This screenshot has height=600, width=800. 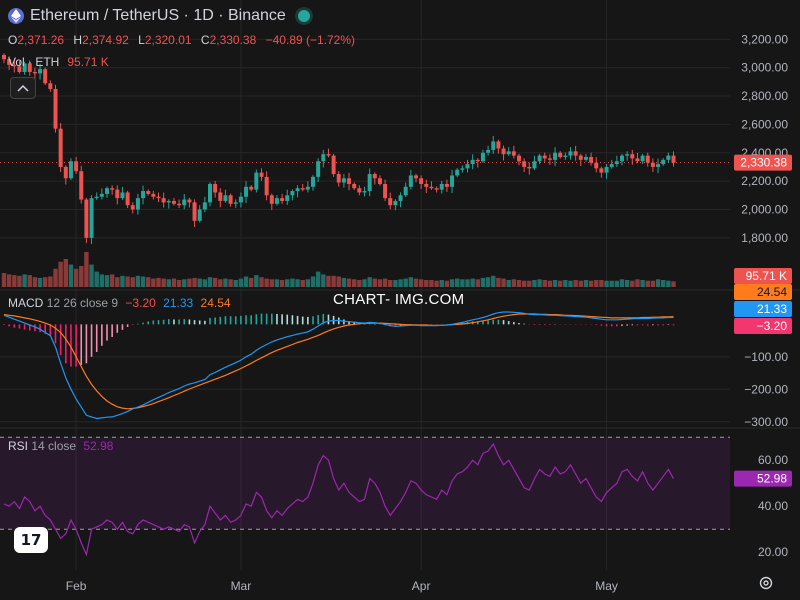 I want to click on price-tick-label: 1,800.00, so click(x=764, y=238).